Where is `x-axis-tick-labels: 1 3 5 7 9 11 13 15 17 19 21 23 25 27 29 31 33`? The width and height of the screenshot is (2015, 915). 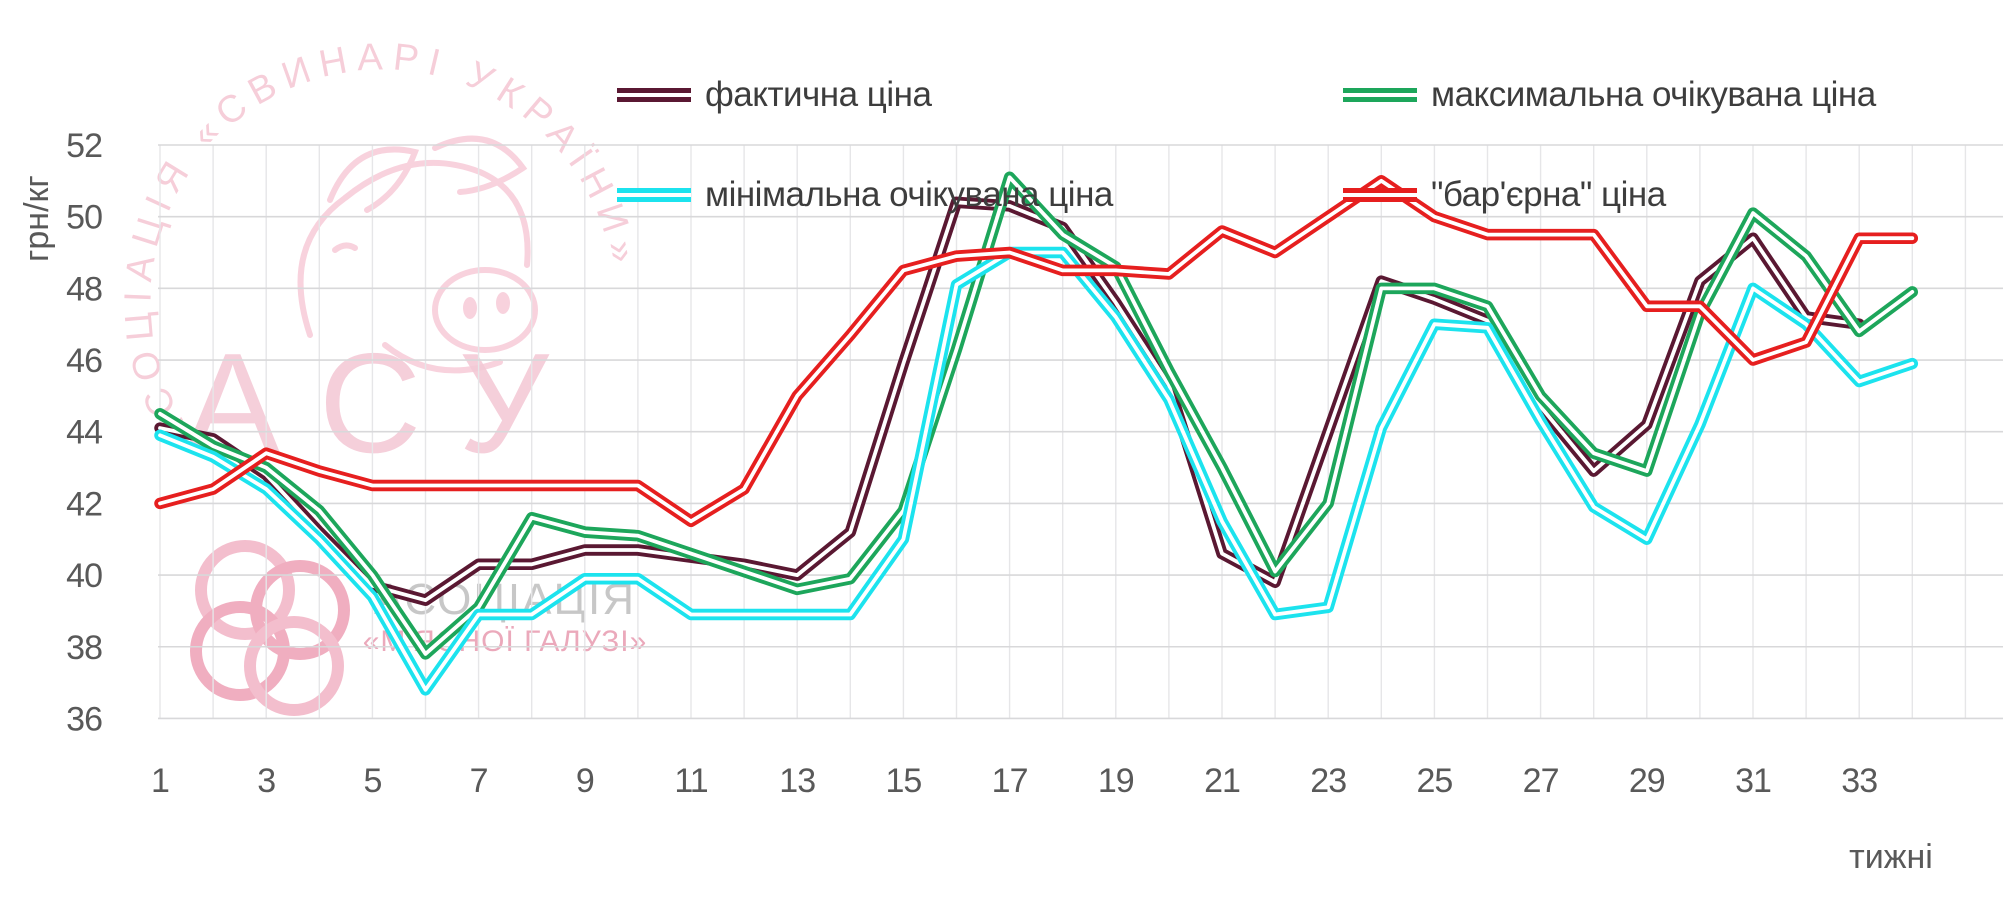
x-axis-tick-labels: 1 3 5 7 9 11 13 15 17 19 21 23 25 27 29 31 33 is located at coordinates (1014, 781).